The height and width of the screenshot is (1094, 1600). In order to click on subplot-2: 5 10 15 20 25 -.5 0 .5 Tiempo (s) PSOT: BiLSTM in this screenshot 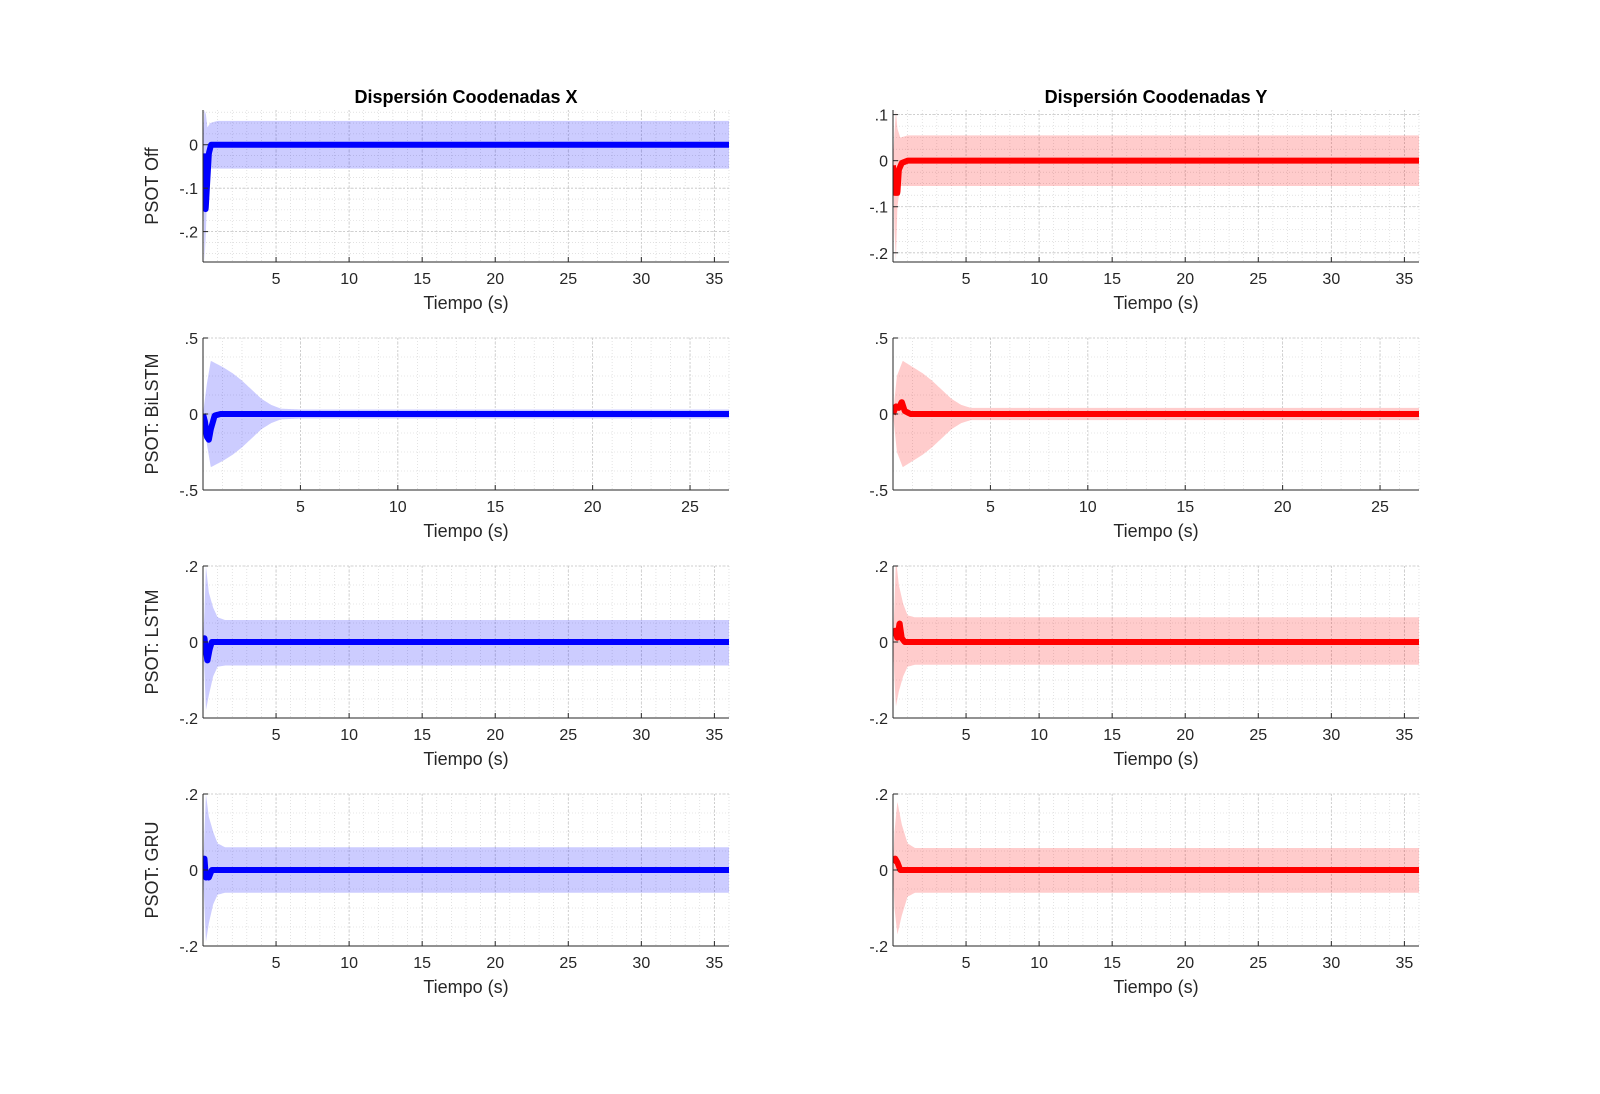, I will do `click(436, 436)`.